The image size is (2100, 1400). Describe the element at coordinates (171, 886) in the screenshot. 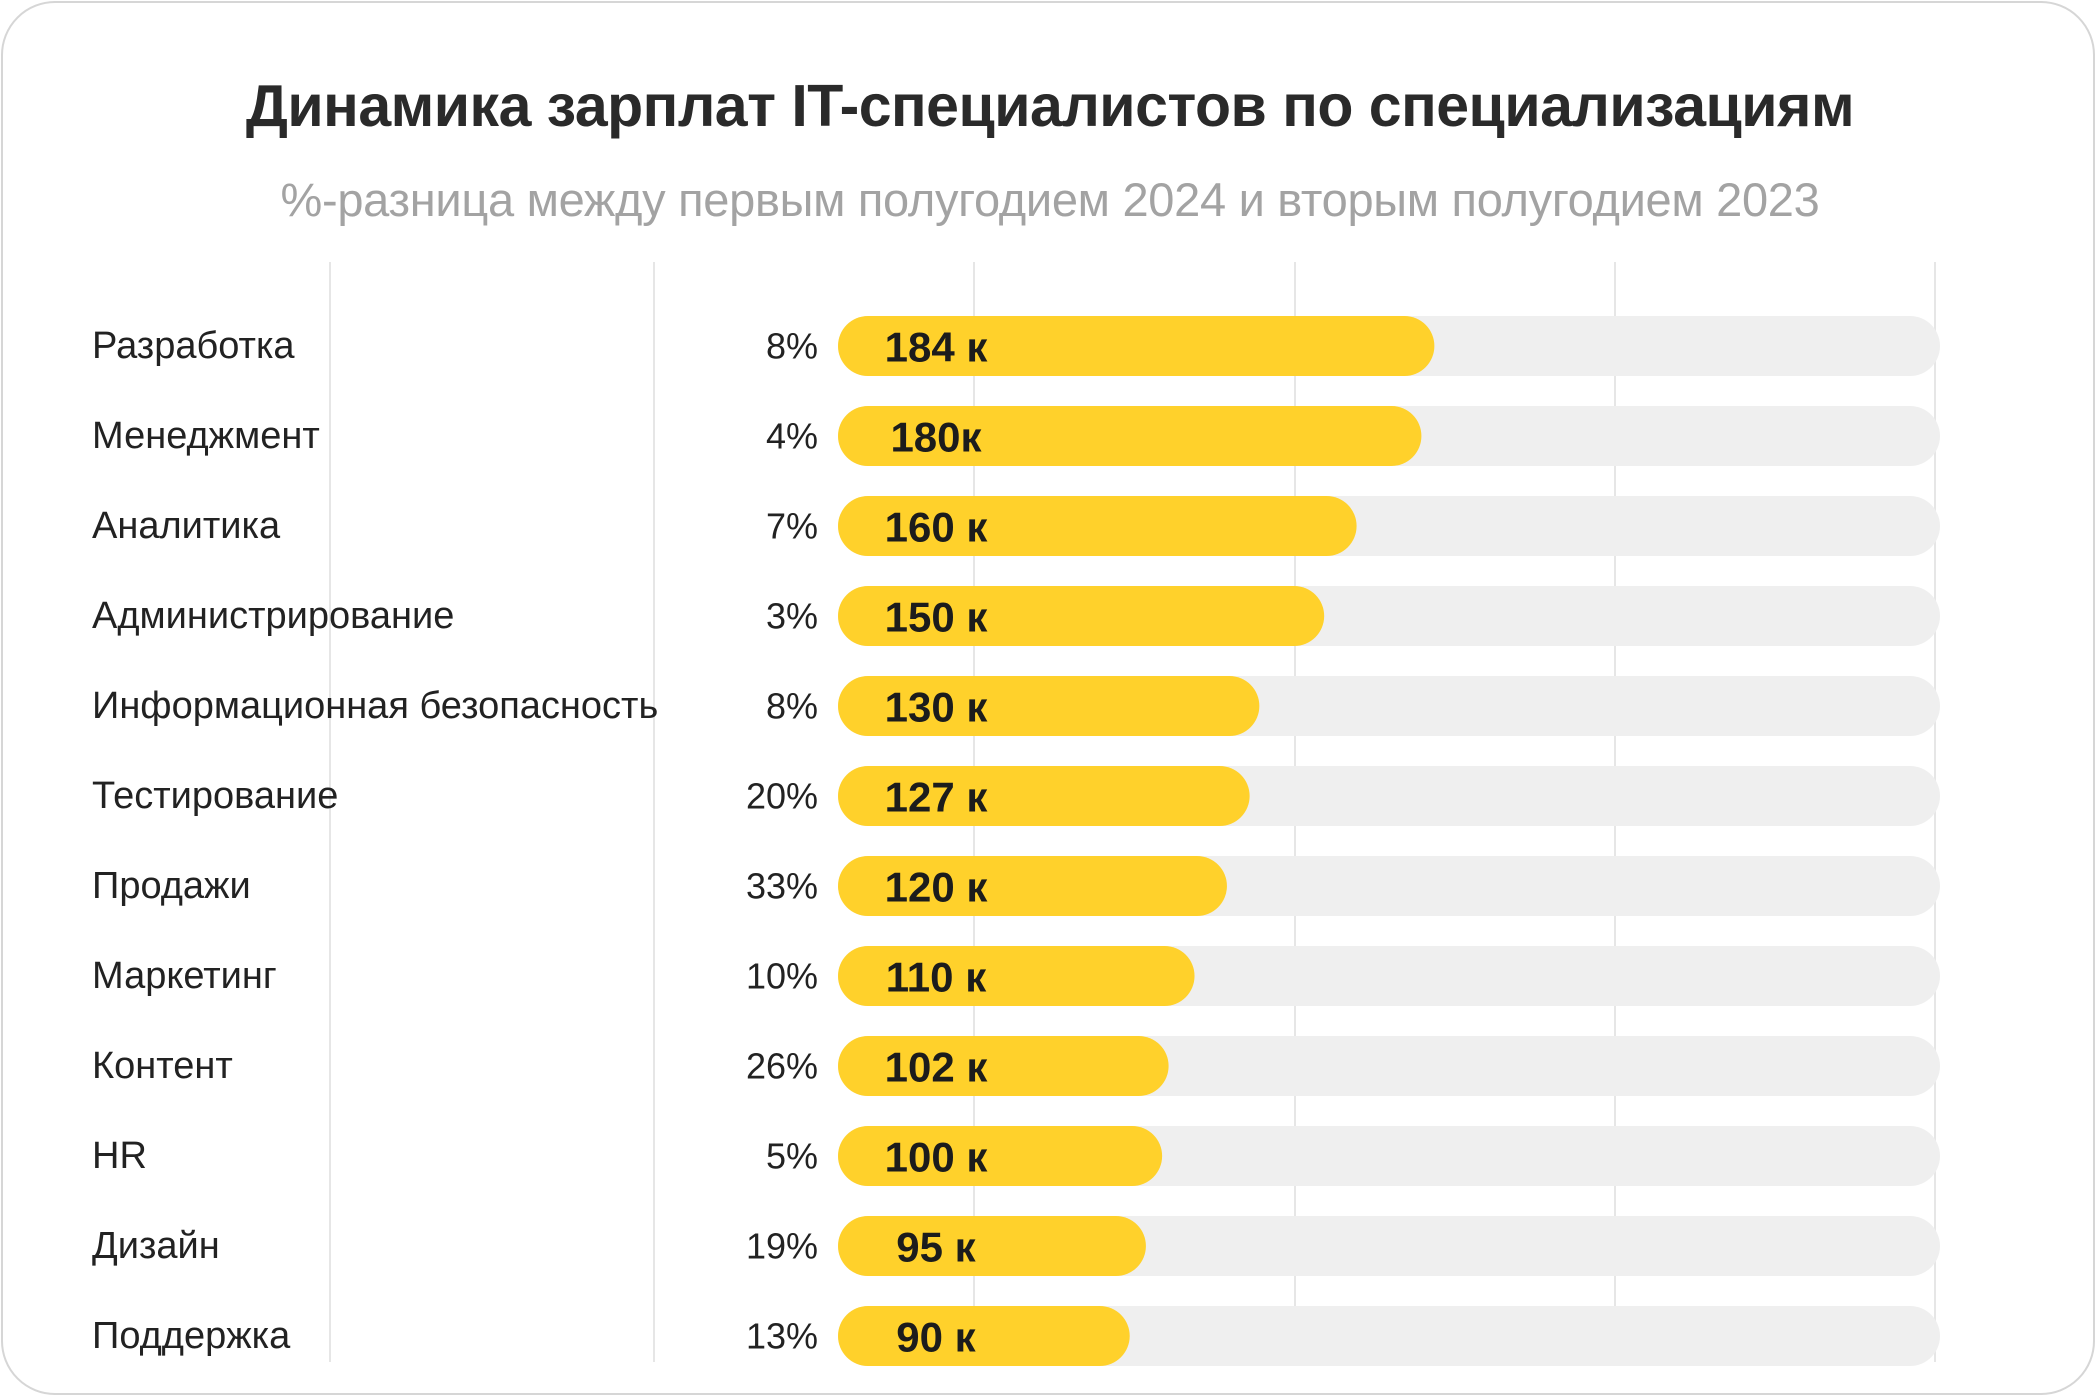

I see `category-label: Продажи` at that location.